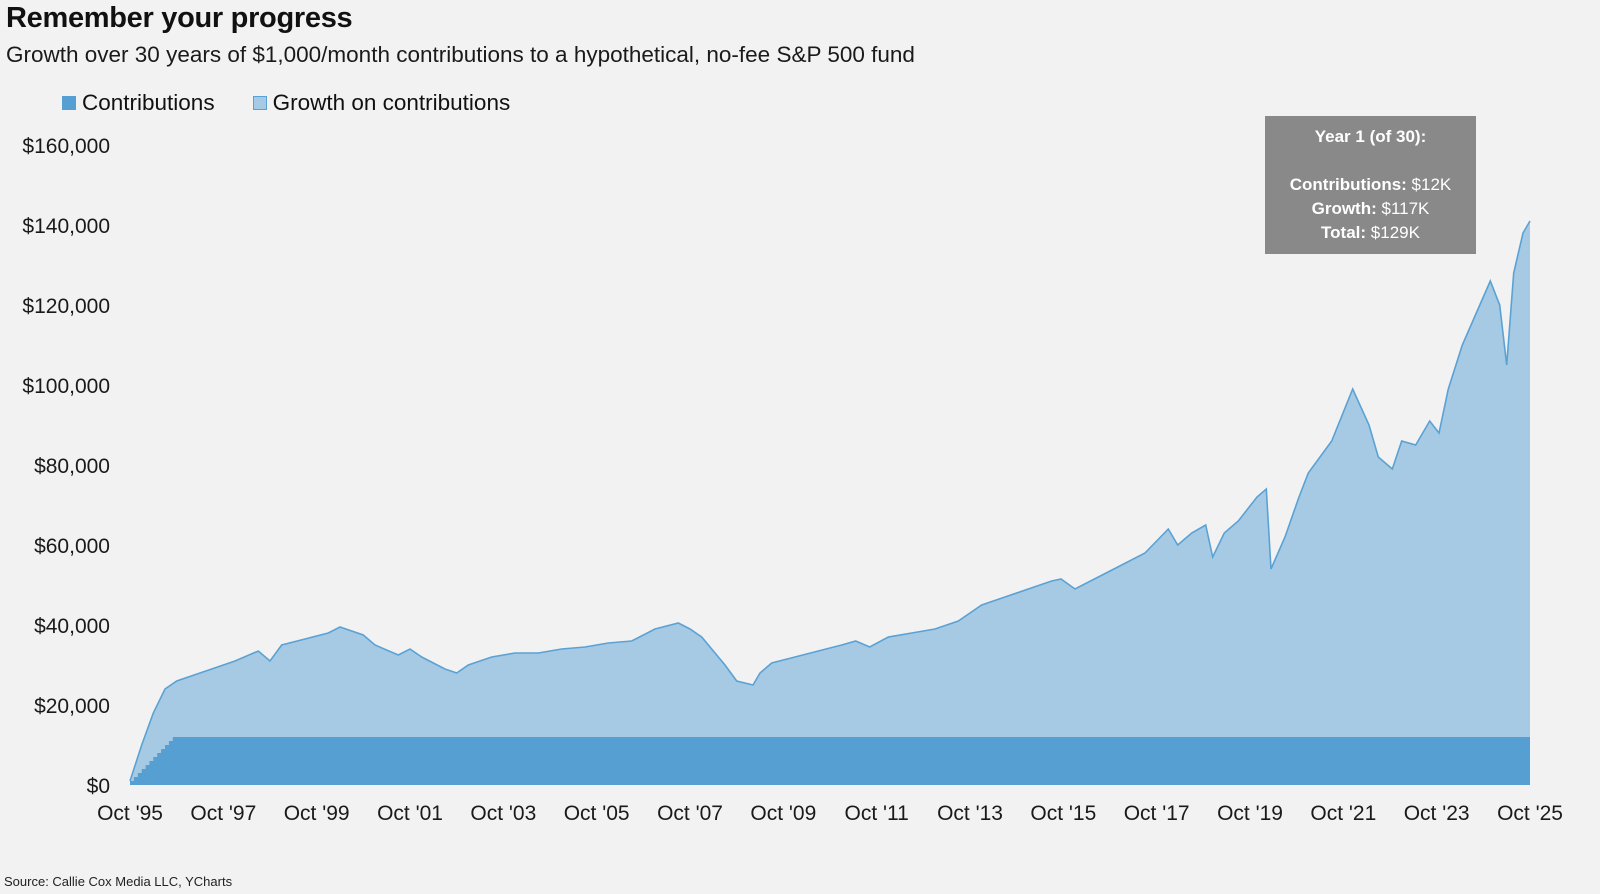 The image size is (1600, 894). What do you see at coordinates (69, 103) in the screenshot?
I see `legend-swatch-contributions` at bounding box center [69, 103].